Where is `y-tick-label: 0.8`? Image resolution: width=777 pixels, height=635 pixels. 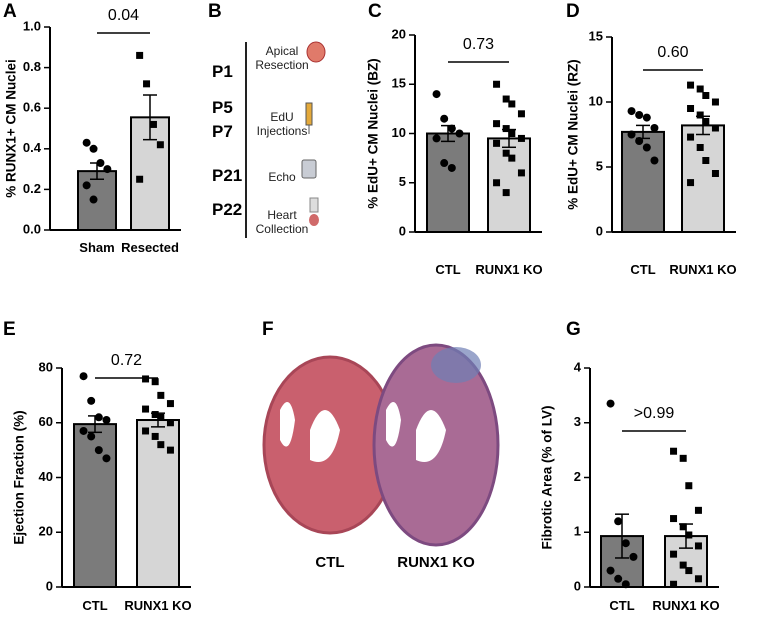 y-tick-label: 0.8 is located at coordinates (32, 66).